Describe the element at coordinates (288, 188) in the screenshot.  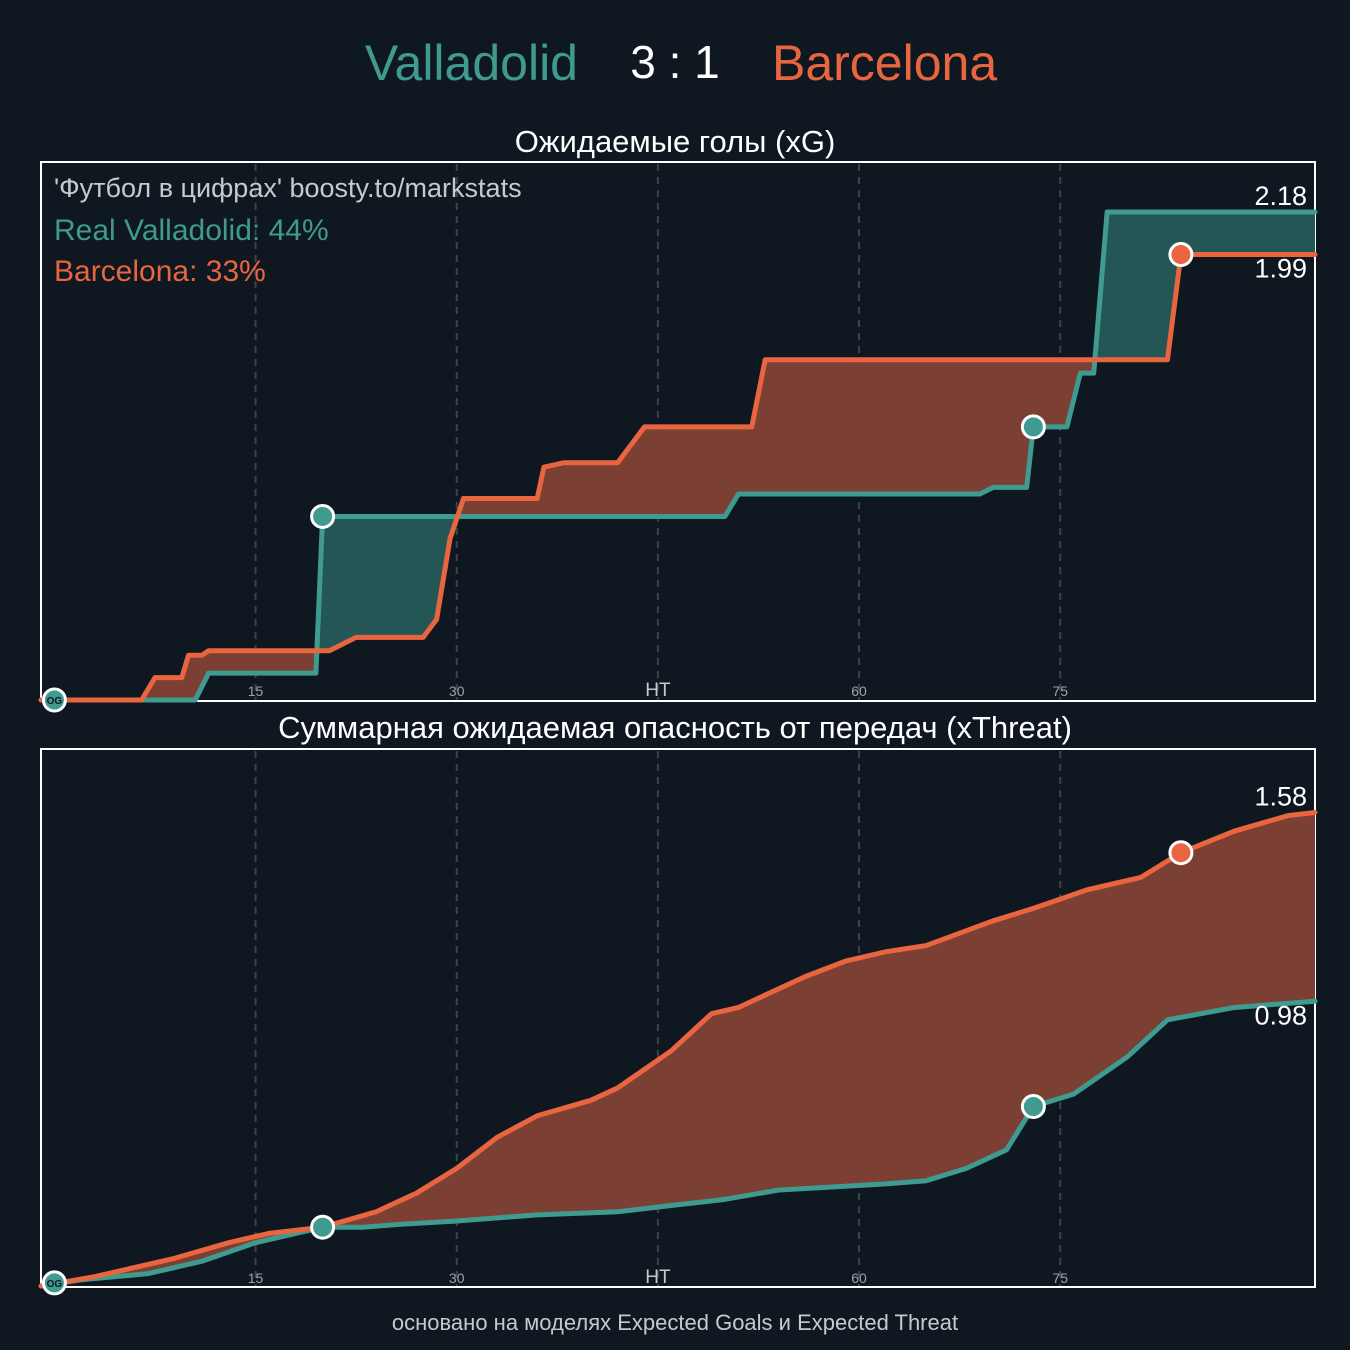
I see `source-credit: 'Футбол в цифрах' boosty.to/markstats` at that location.